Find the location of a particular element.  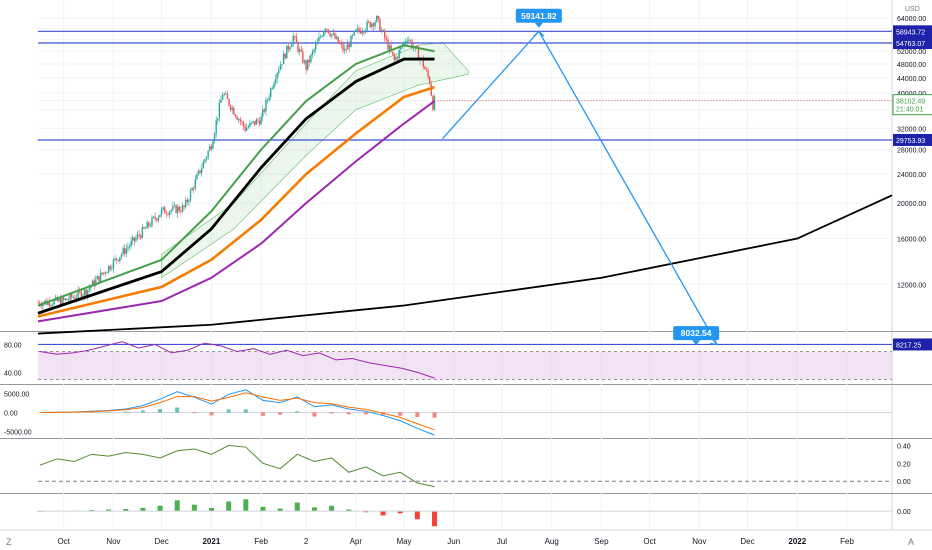

time-tick-label: May is located at coordinates (403, 541).